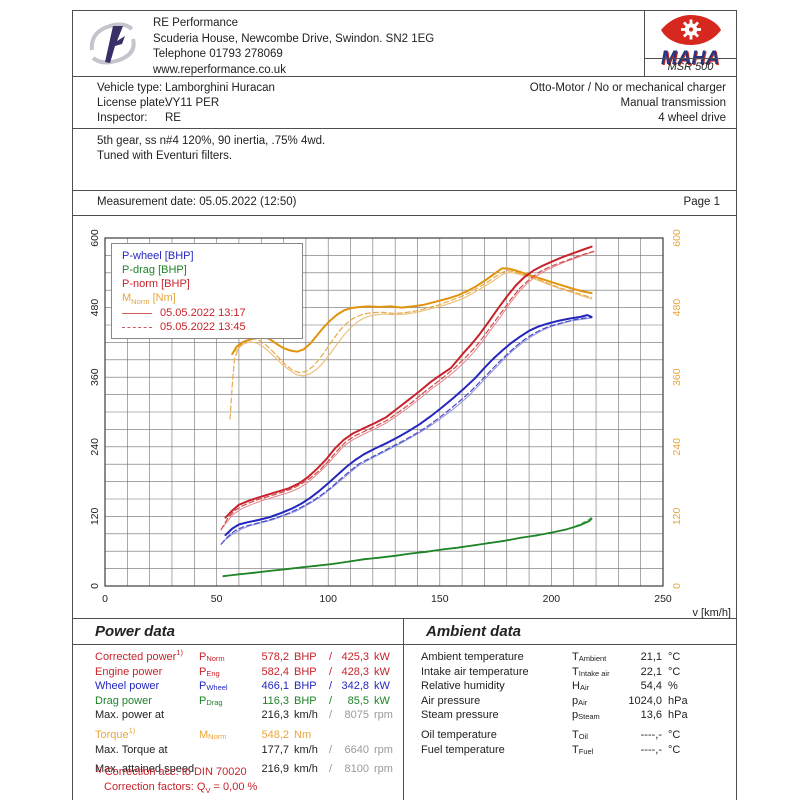  What do you see at coordinates (130, 88) in the screenshot?
I see `vehicle-type-label: Vehicle type:` at bounding box center [130, 88].